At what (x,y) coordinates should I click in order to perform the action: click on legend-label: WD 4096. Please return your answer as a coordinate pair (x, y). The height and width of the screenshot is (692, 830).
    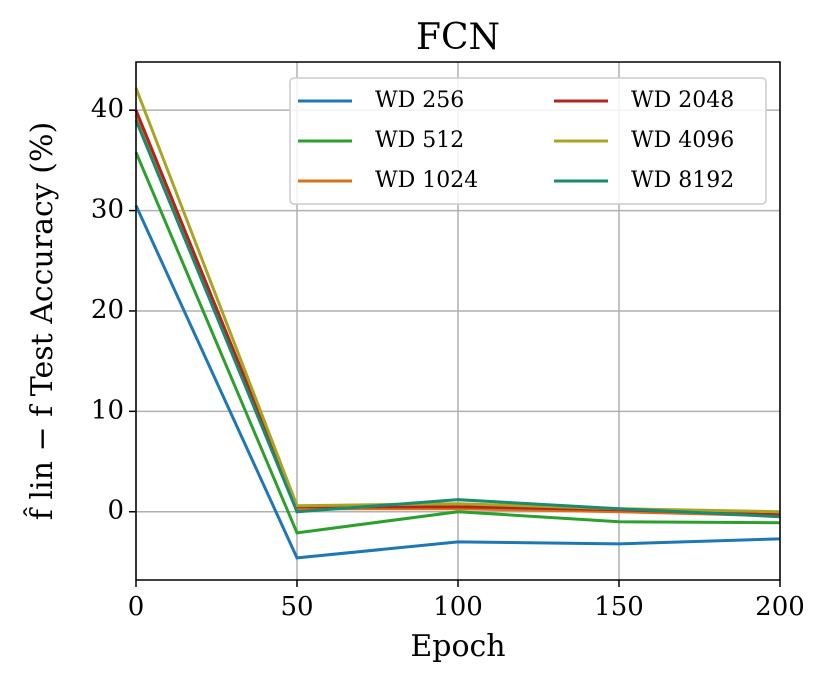
    Looking at the image, I should click on (682, 140).